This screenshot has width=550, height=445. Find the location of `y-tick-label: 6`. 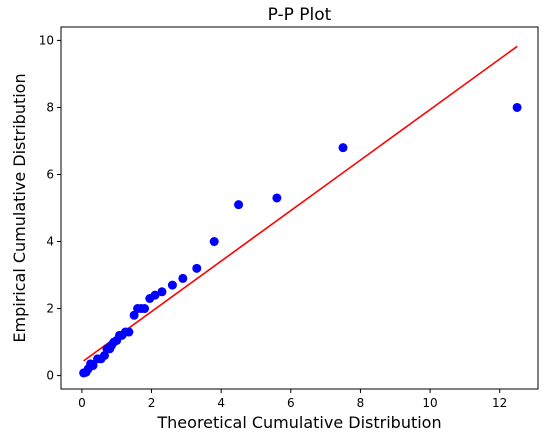

y-tick-label: 6 is located at coordinates (50, 174).